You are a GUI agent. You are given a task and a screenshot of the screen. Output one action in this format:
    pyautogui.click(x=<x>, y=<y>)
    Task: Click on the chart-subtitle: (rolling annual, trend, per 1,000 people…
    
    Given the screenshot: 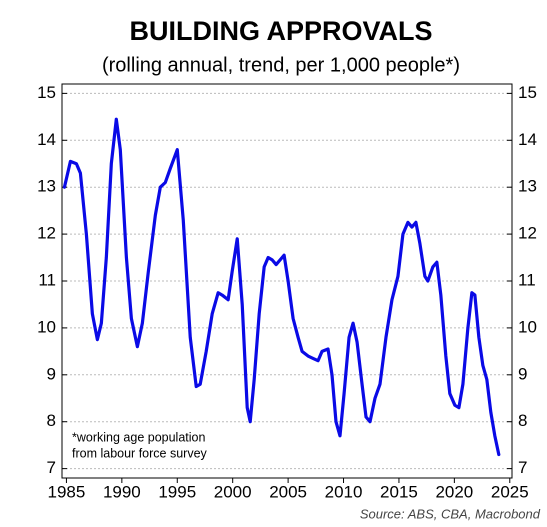 What is the action you would take?
    pyautogui.click(x=281, y=65)
    